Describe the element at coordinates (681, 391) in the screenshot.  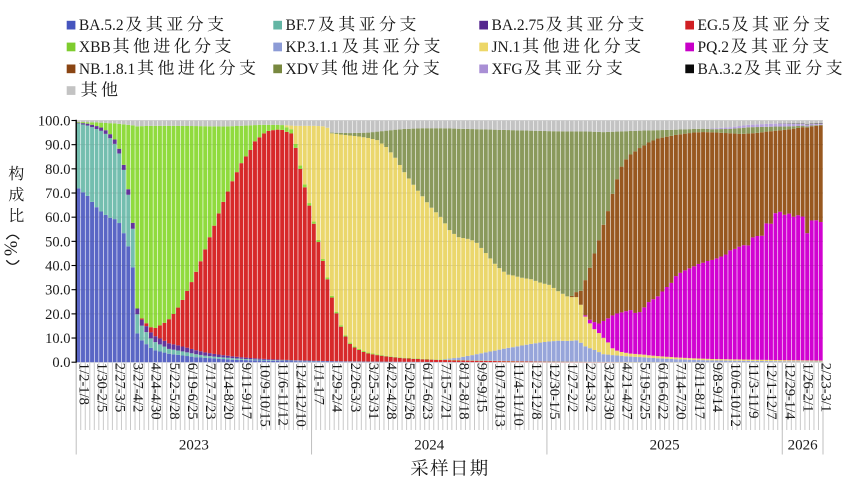
I see `svg-text: 7/14-7/20` at that location.